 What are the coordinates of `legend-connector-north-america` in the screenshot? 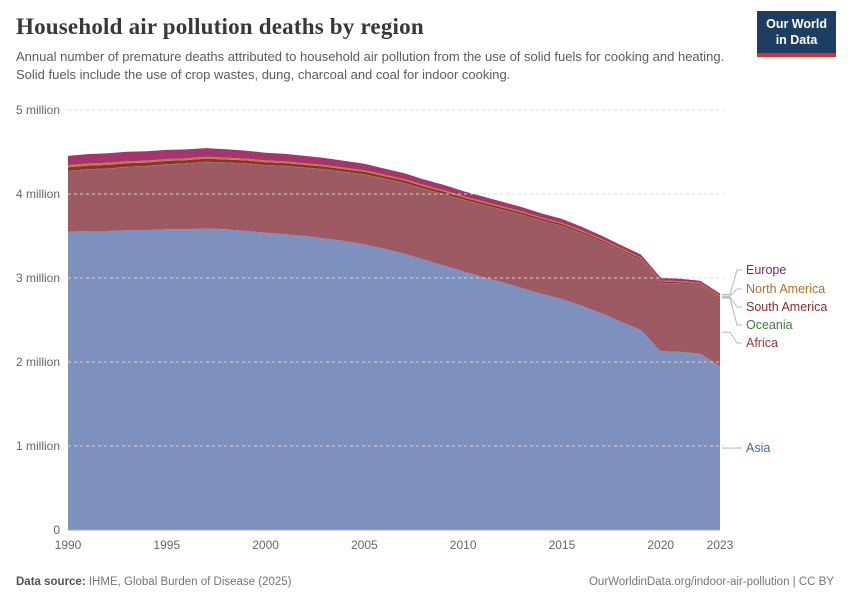 It's located at (732, 292).